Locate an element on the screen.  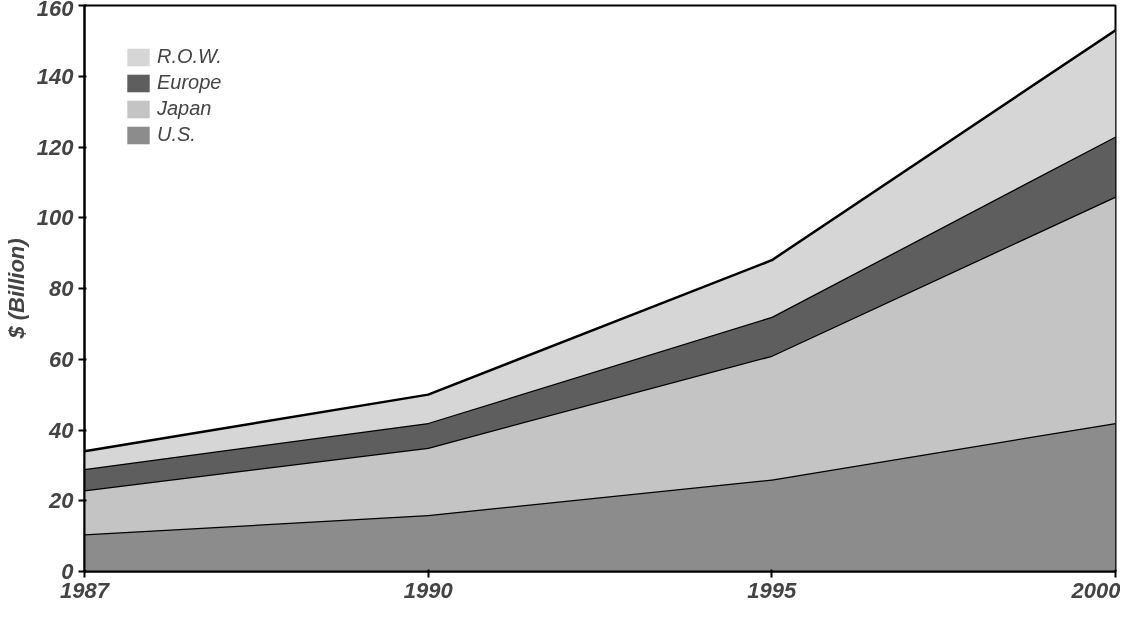
y-tick-label: 20 is located at coordinates (61, 501).